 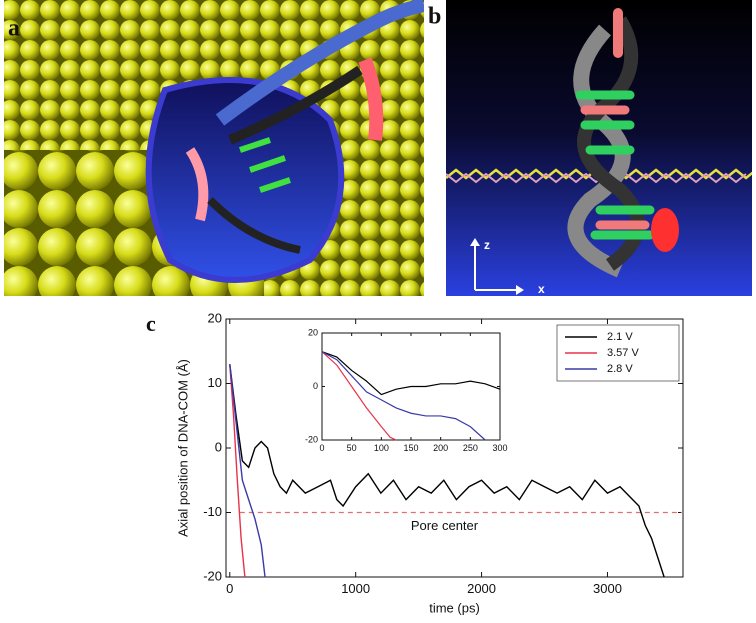 I want to click on panel-label: c, so click(x=151, y=323).